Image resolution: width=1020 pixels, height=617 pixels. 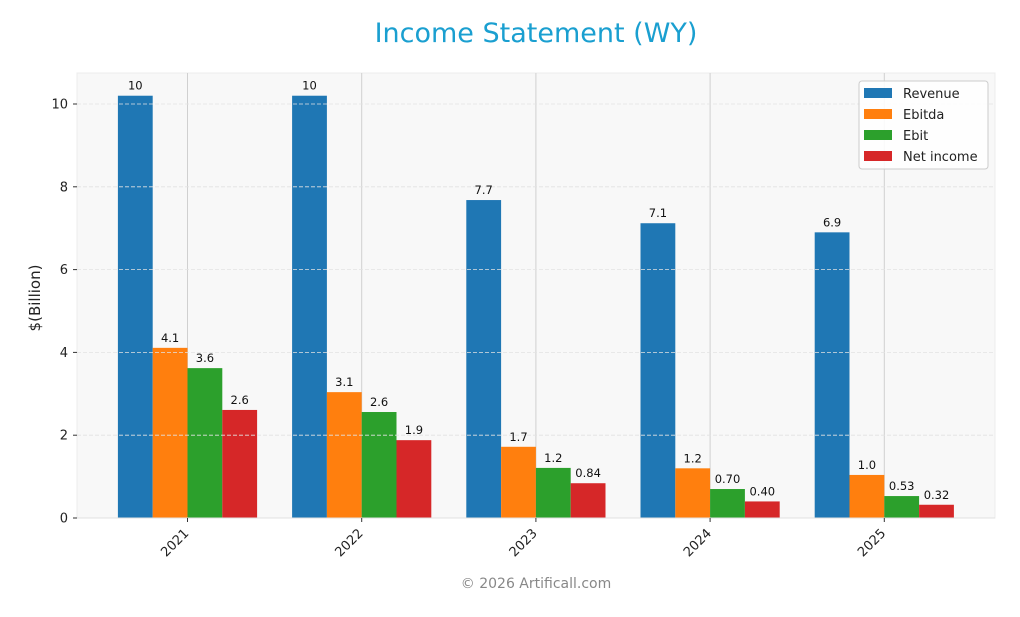 What do you see at coordinates (872, 543) in the screenshot?
I see `x-tick-label: 2025` at bounding box center [872, 543].